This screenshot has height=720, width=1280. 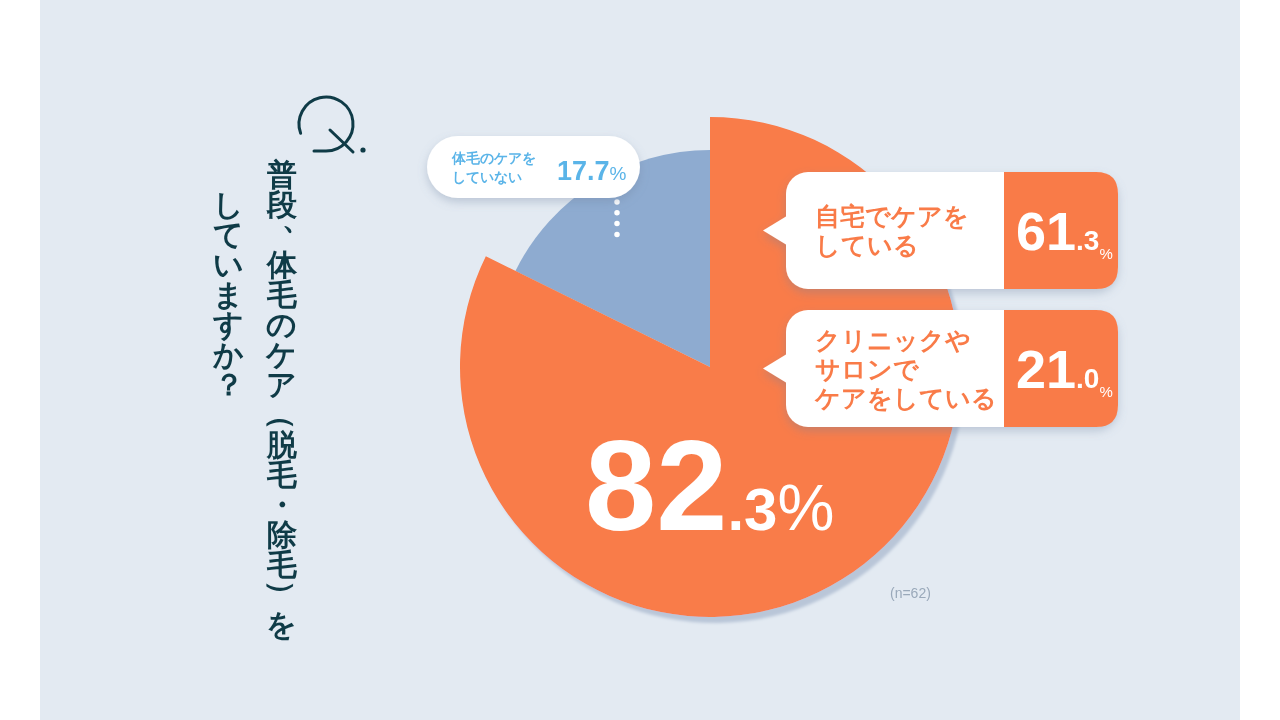 I want to click on data-label: 17.7%, so click(x=592, y=171).